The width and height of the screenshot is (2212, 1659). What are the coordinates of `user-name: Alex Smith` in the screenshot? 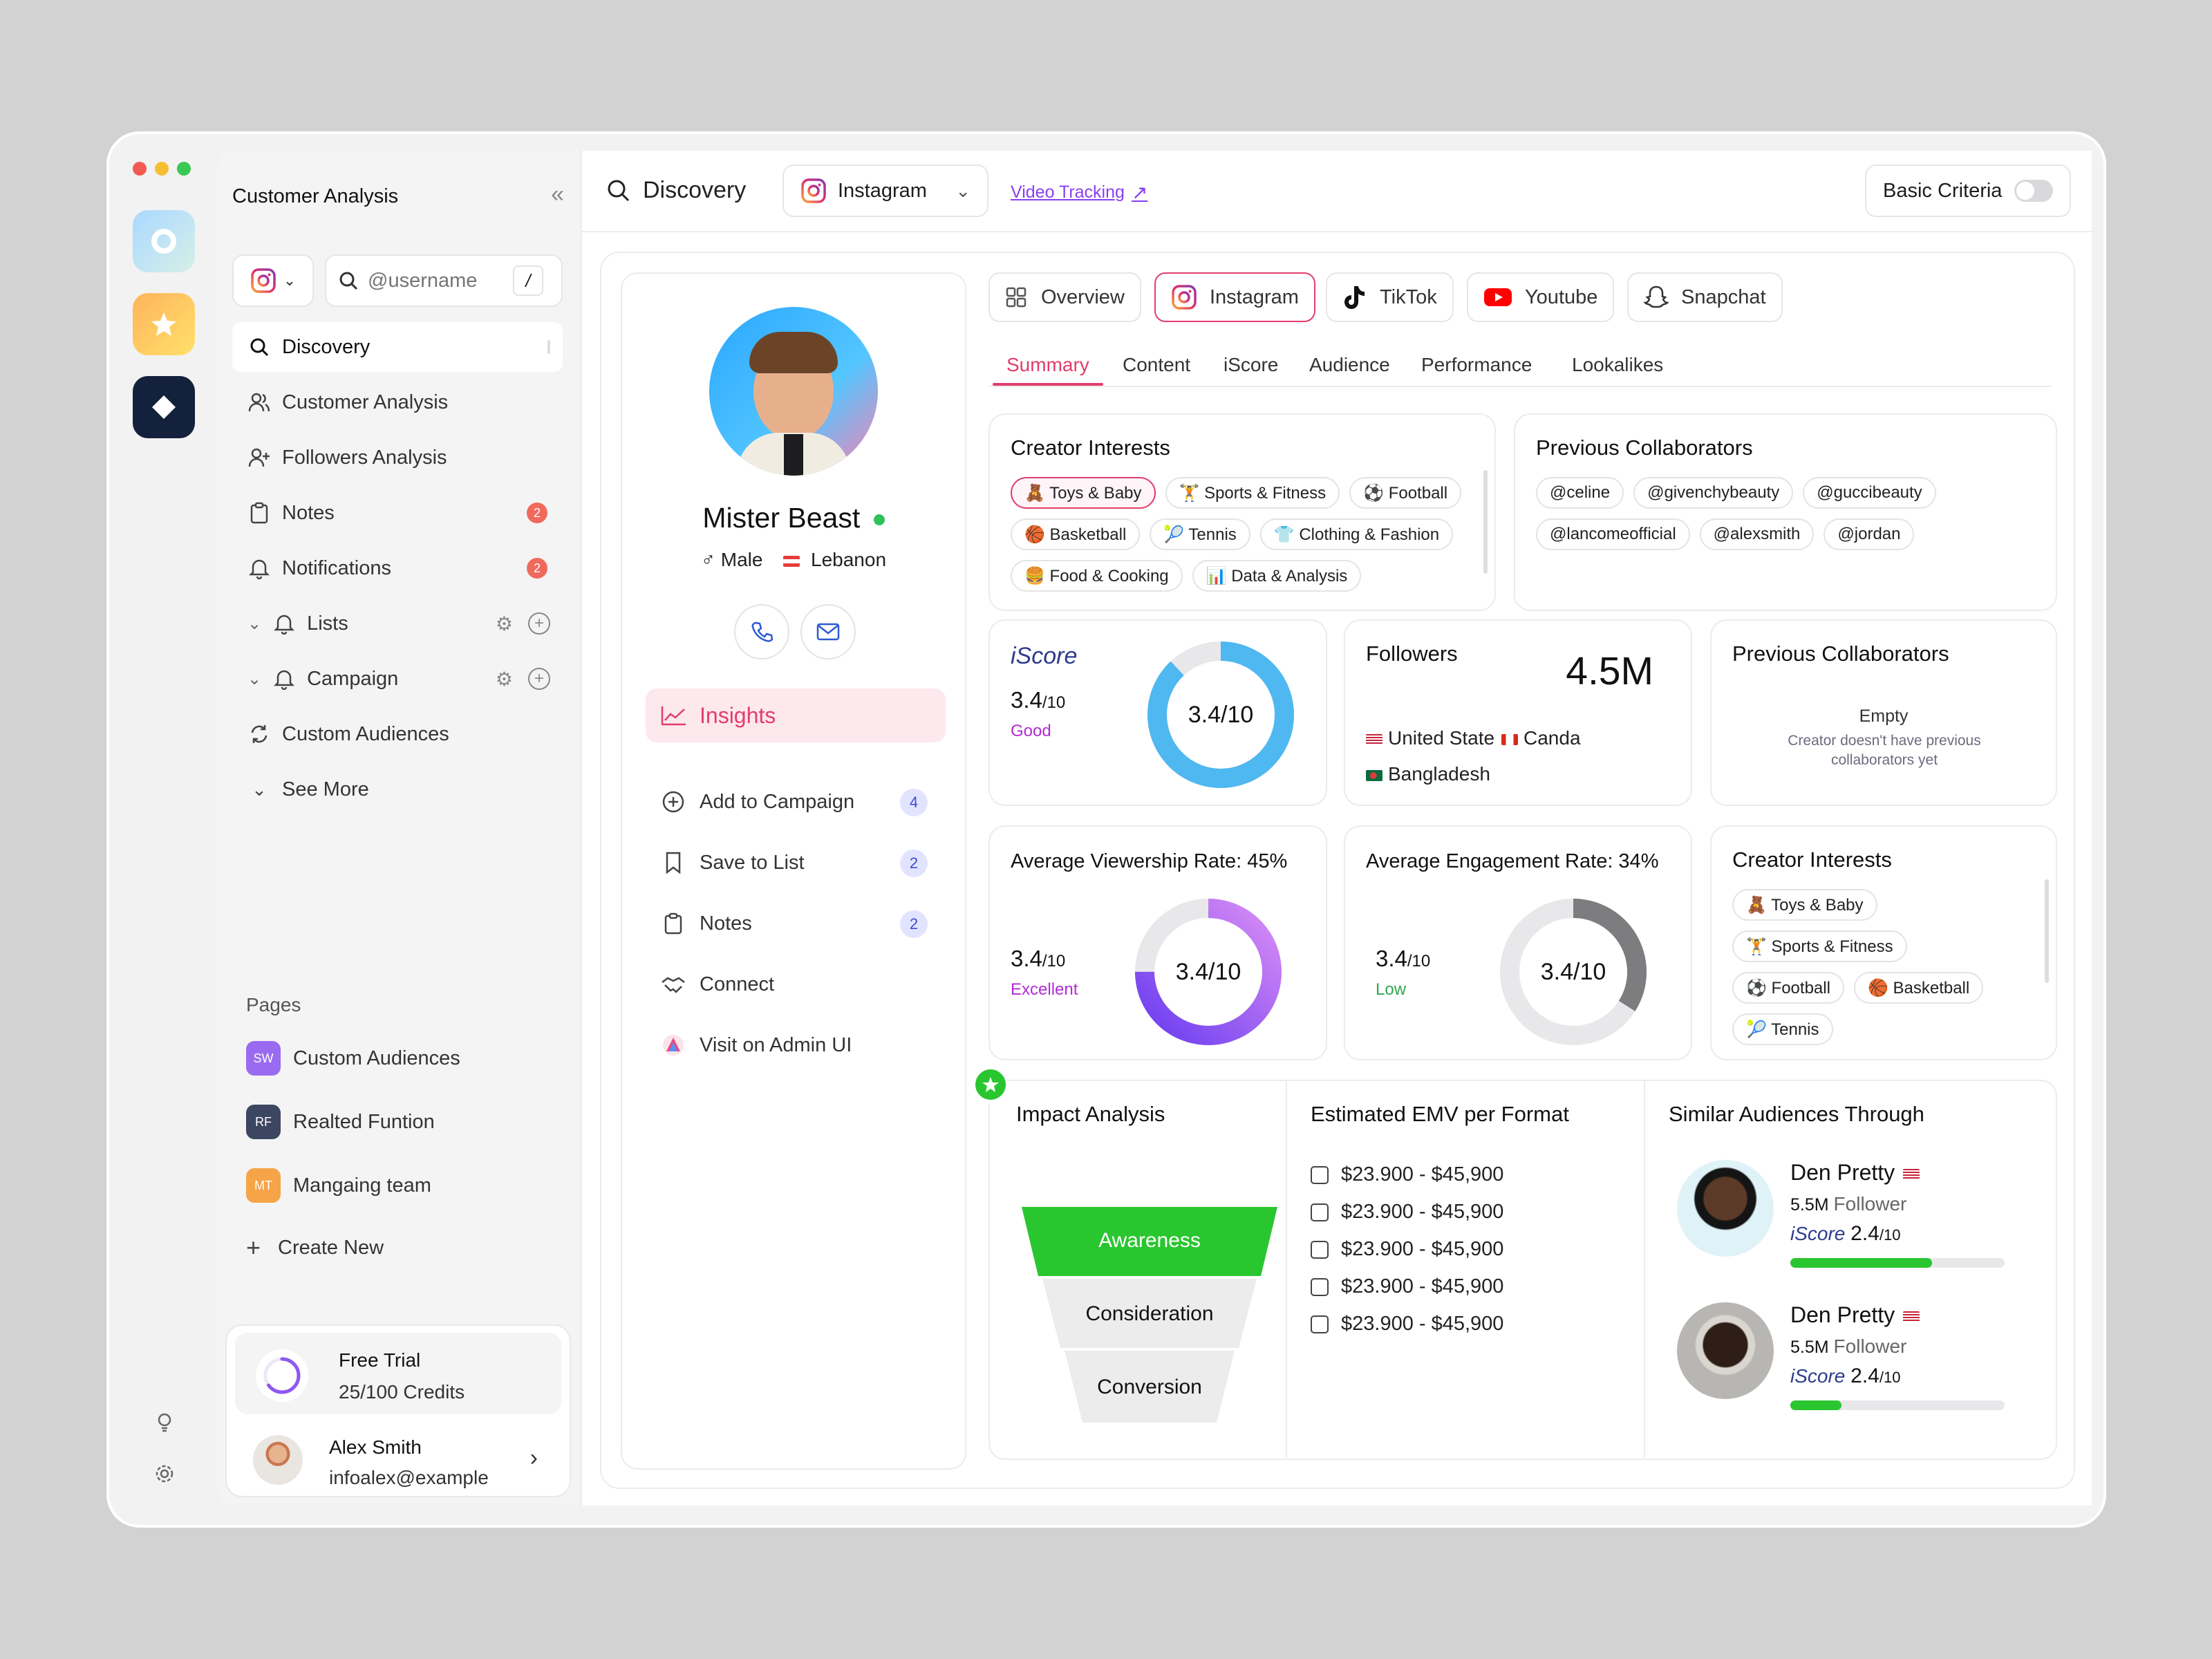 It's located at (376, 1447).